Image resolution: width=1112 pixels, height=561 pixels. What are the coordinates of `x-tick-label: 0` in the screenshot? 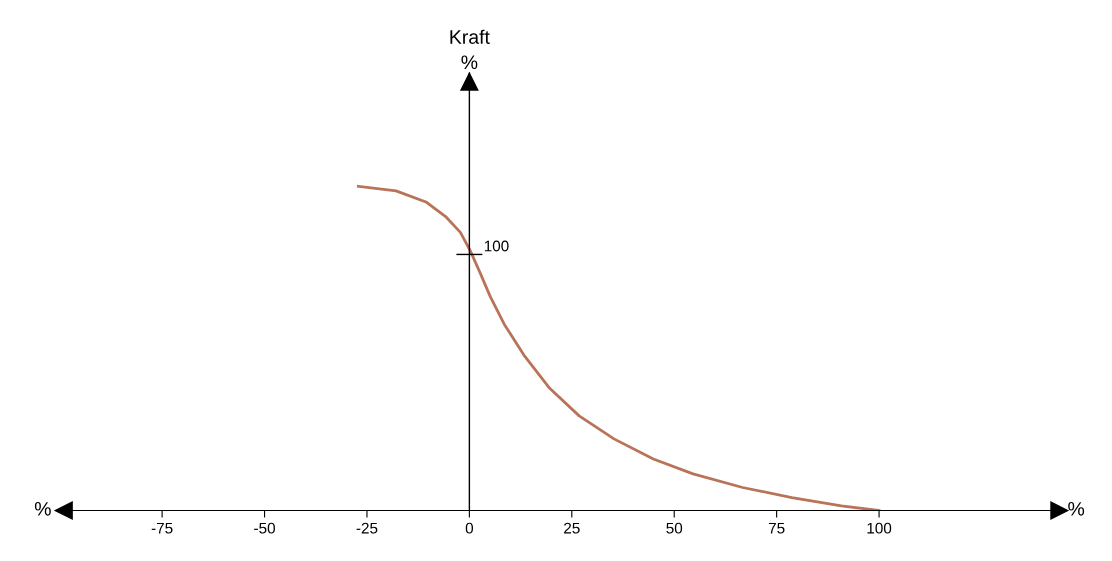 It's located at (469, 528).